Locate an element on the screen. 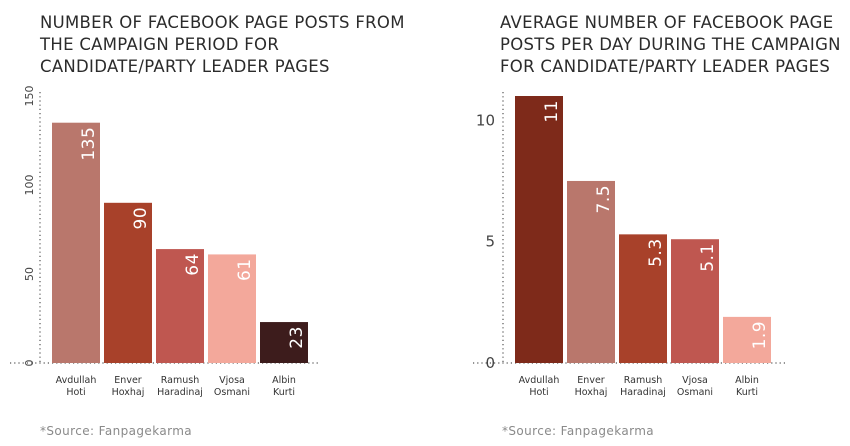  bar-value-label: 5.1 is located at coordinates (708, 257).